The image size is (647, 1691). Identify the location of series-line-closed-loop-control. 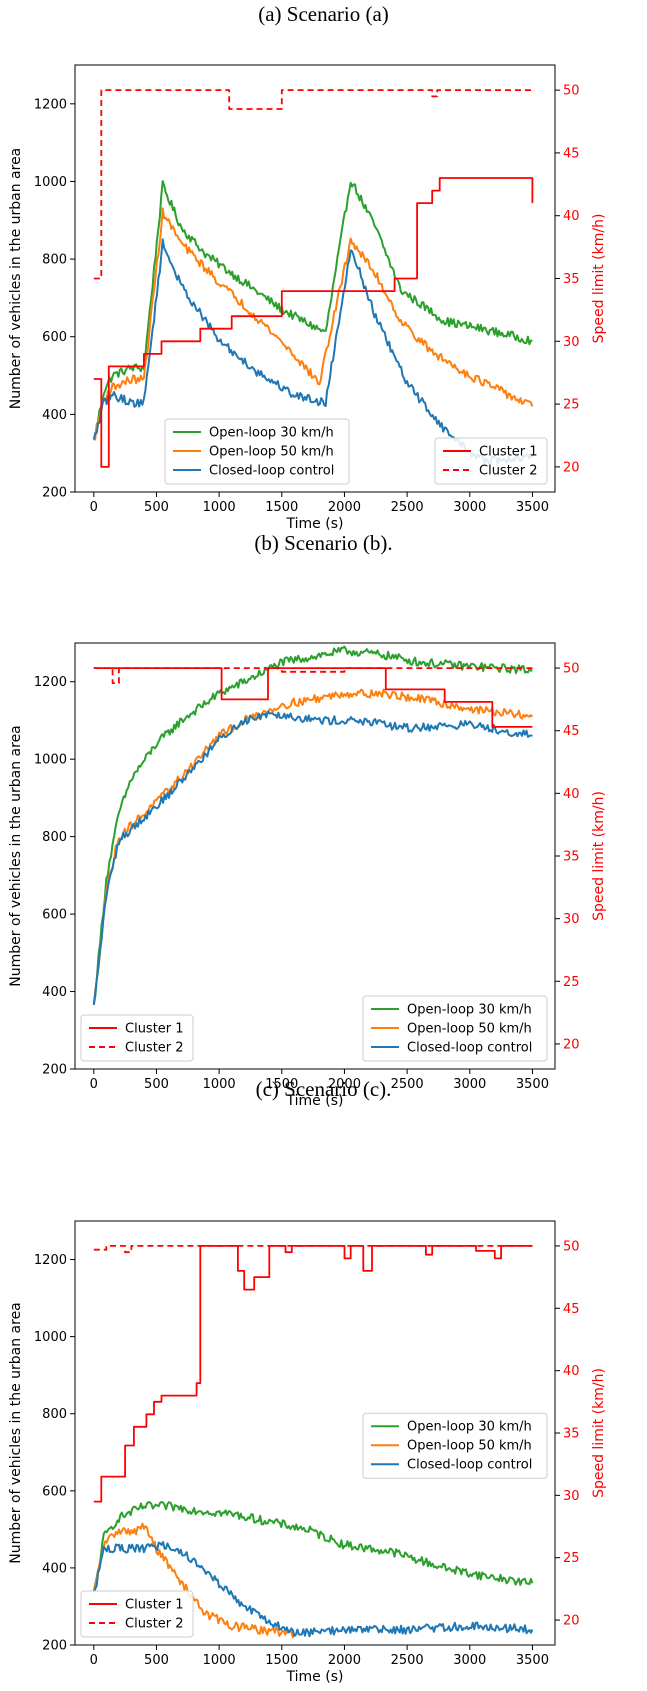
(313, 1589).